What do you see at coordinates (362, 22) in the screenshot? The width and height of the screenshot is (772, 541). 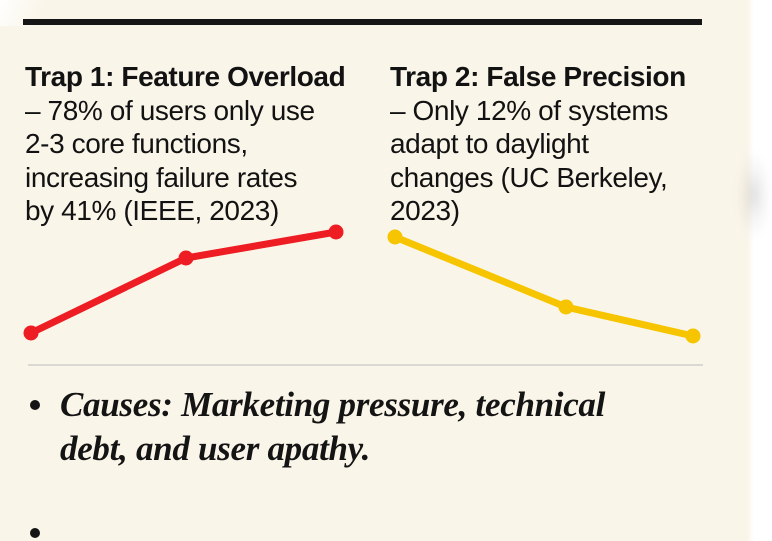 I see `top-rule` at bounding box center [362, 22].